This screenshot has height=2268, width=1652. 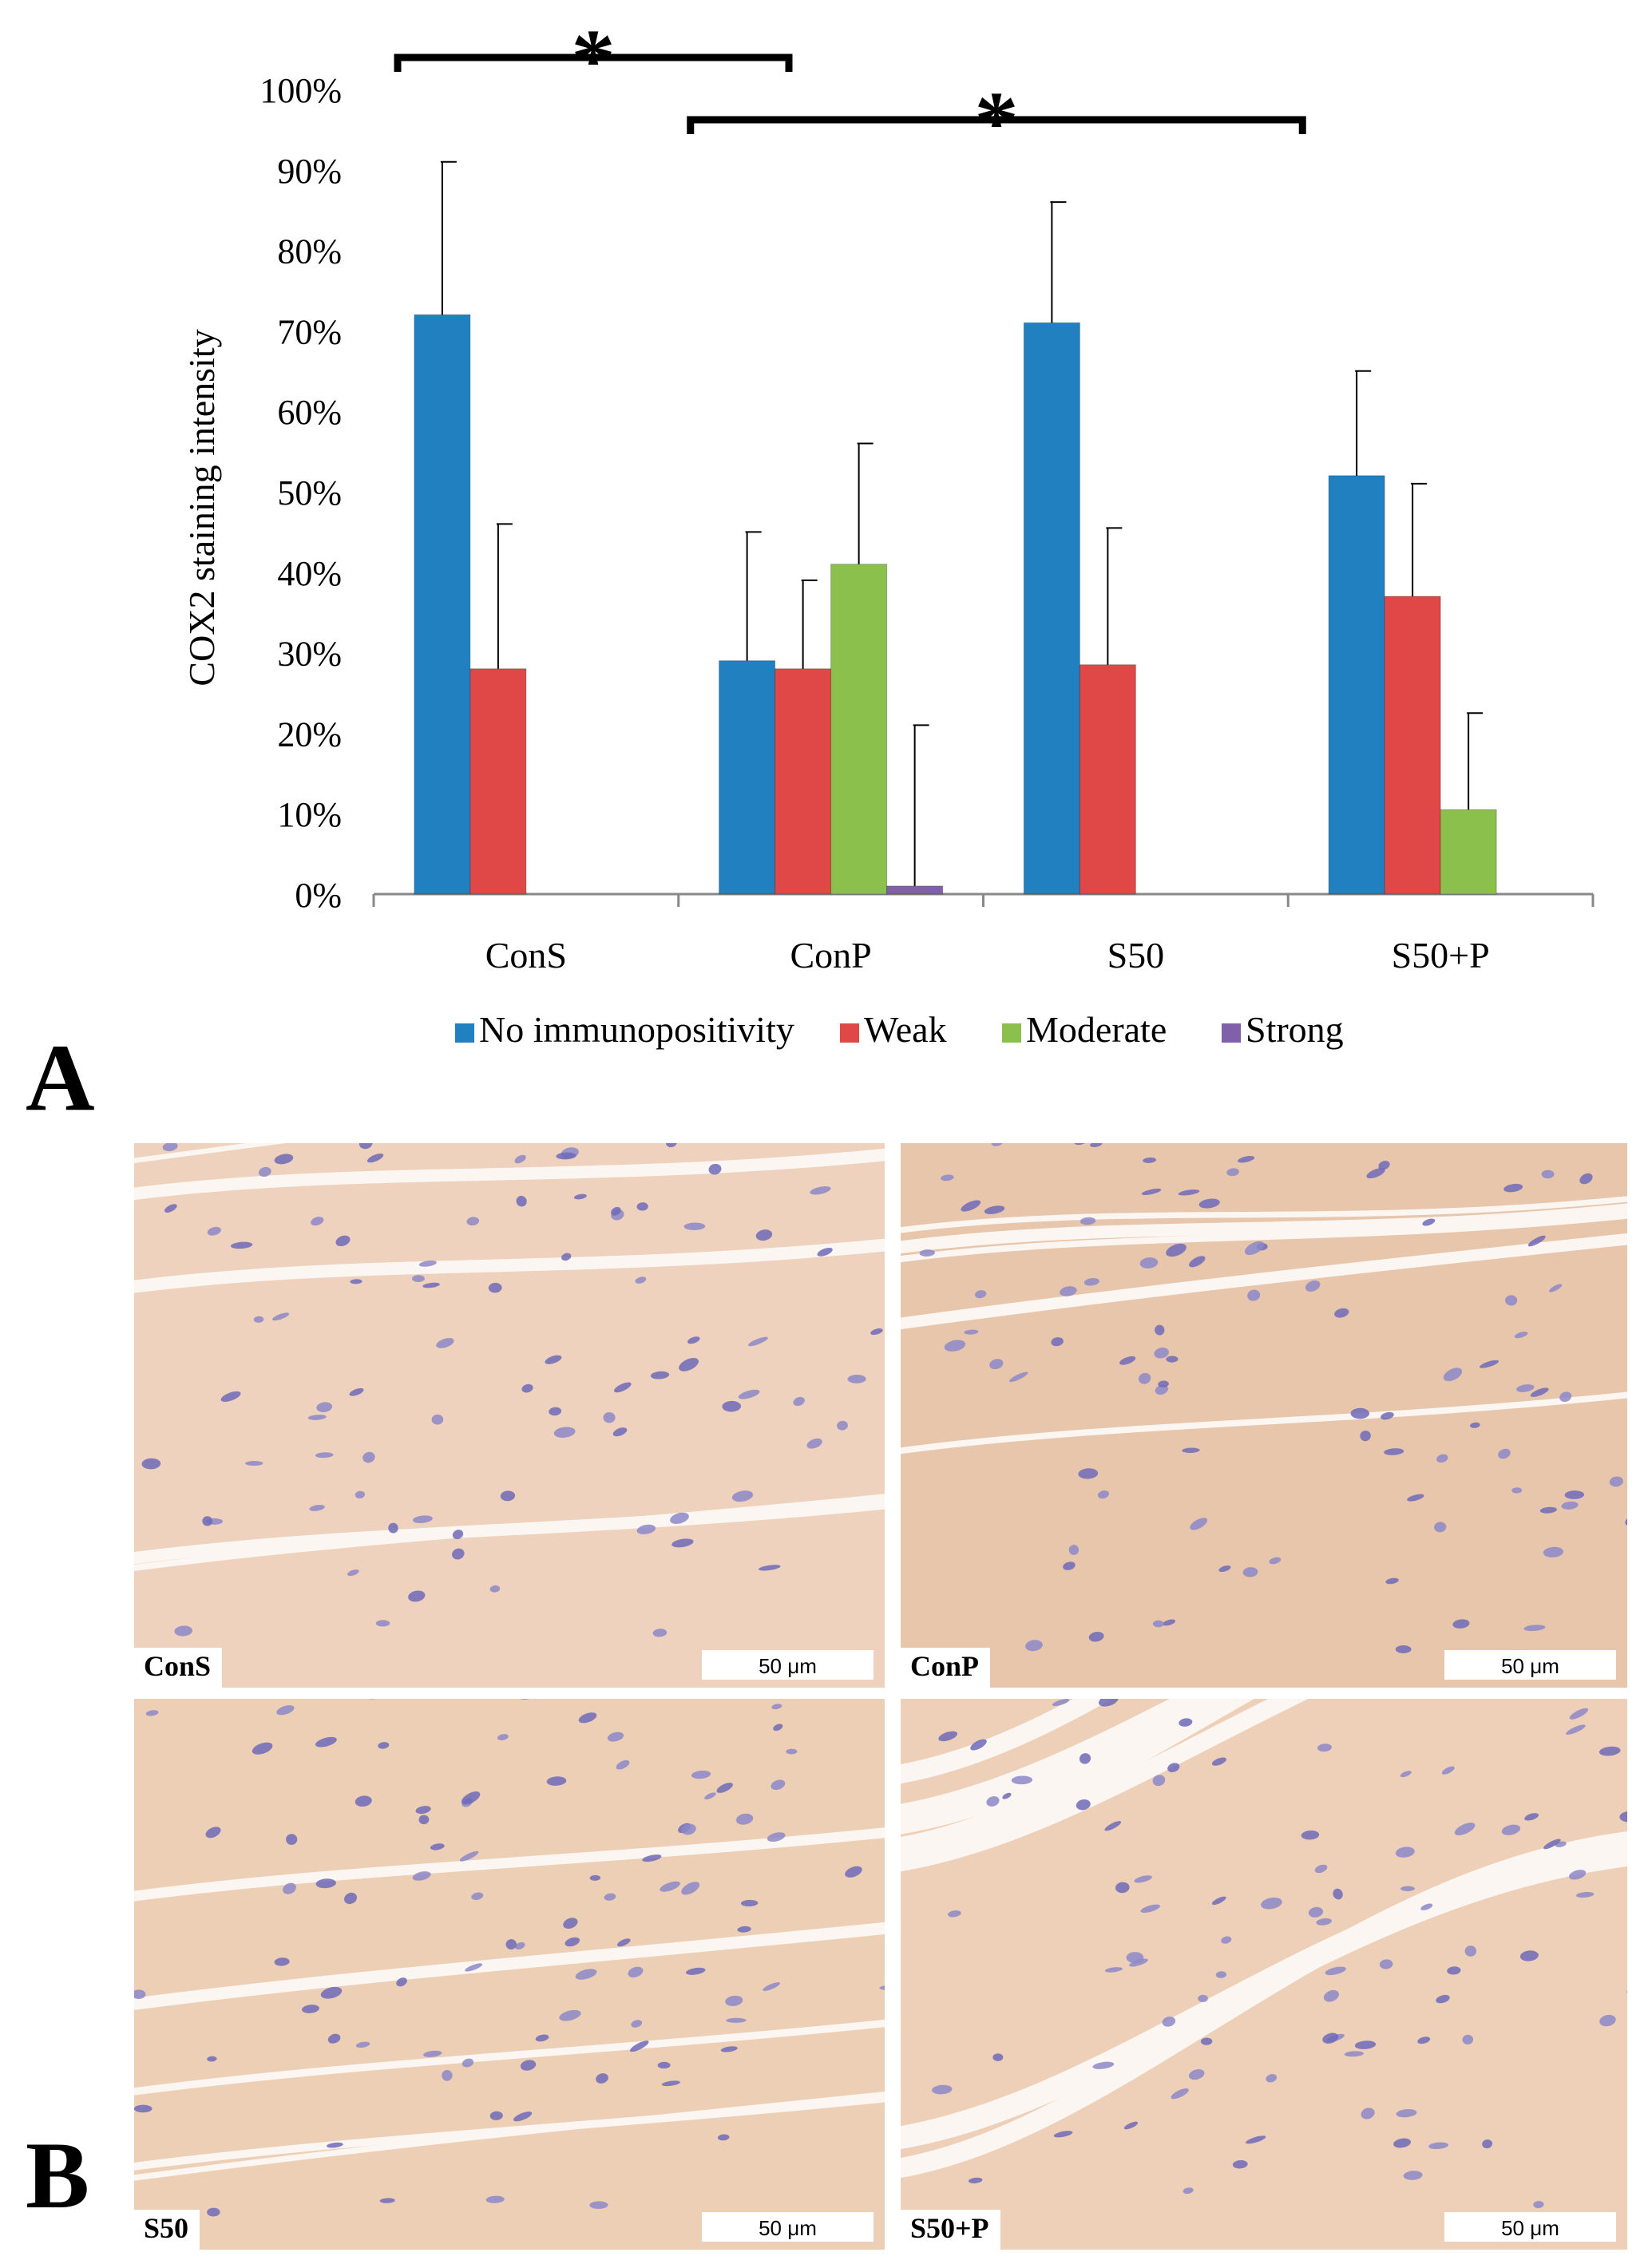 I want to click on x-tick-label: ConS, so click(x=526, y=955).